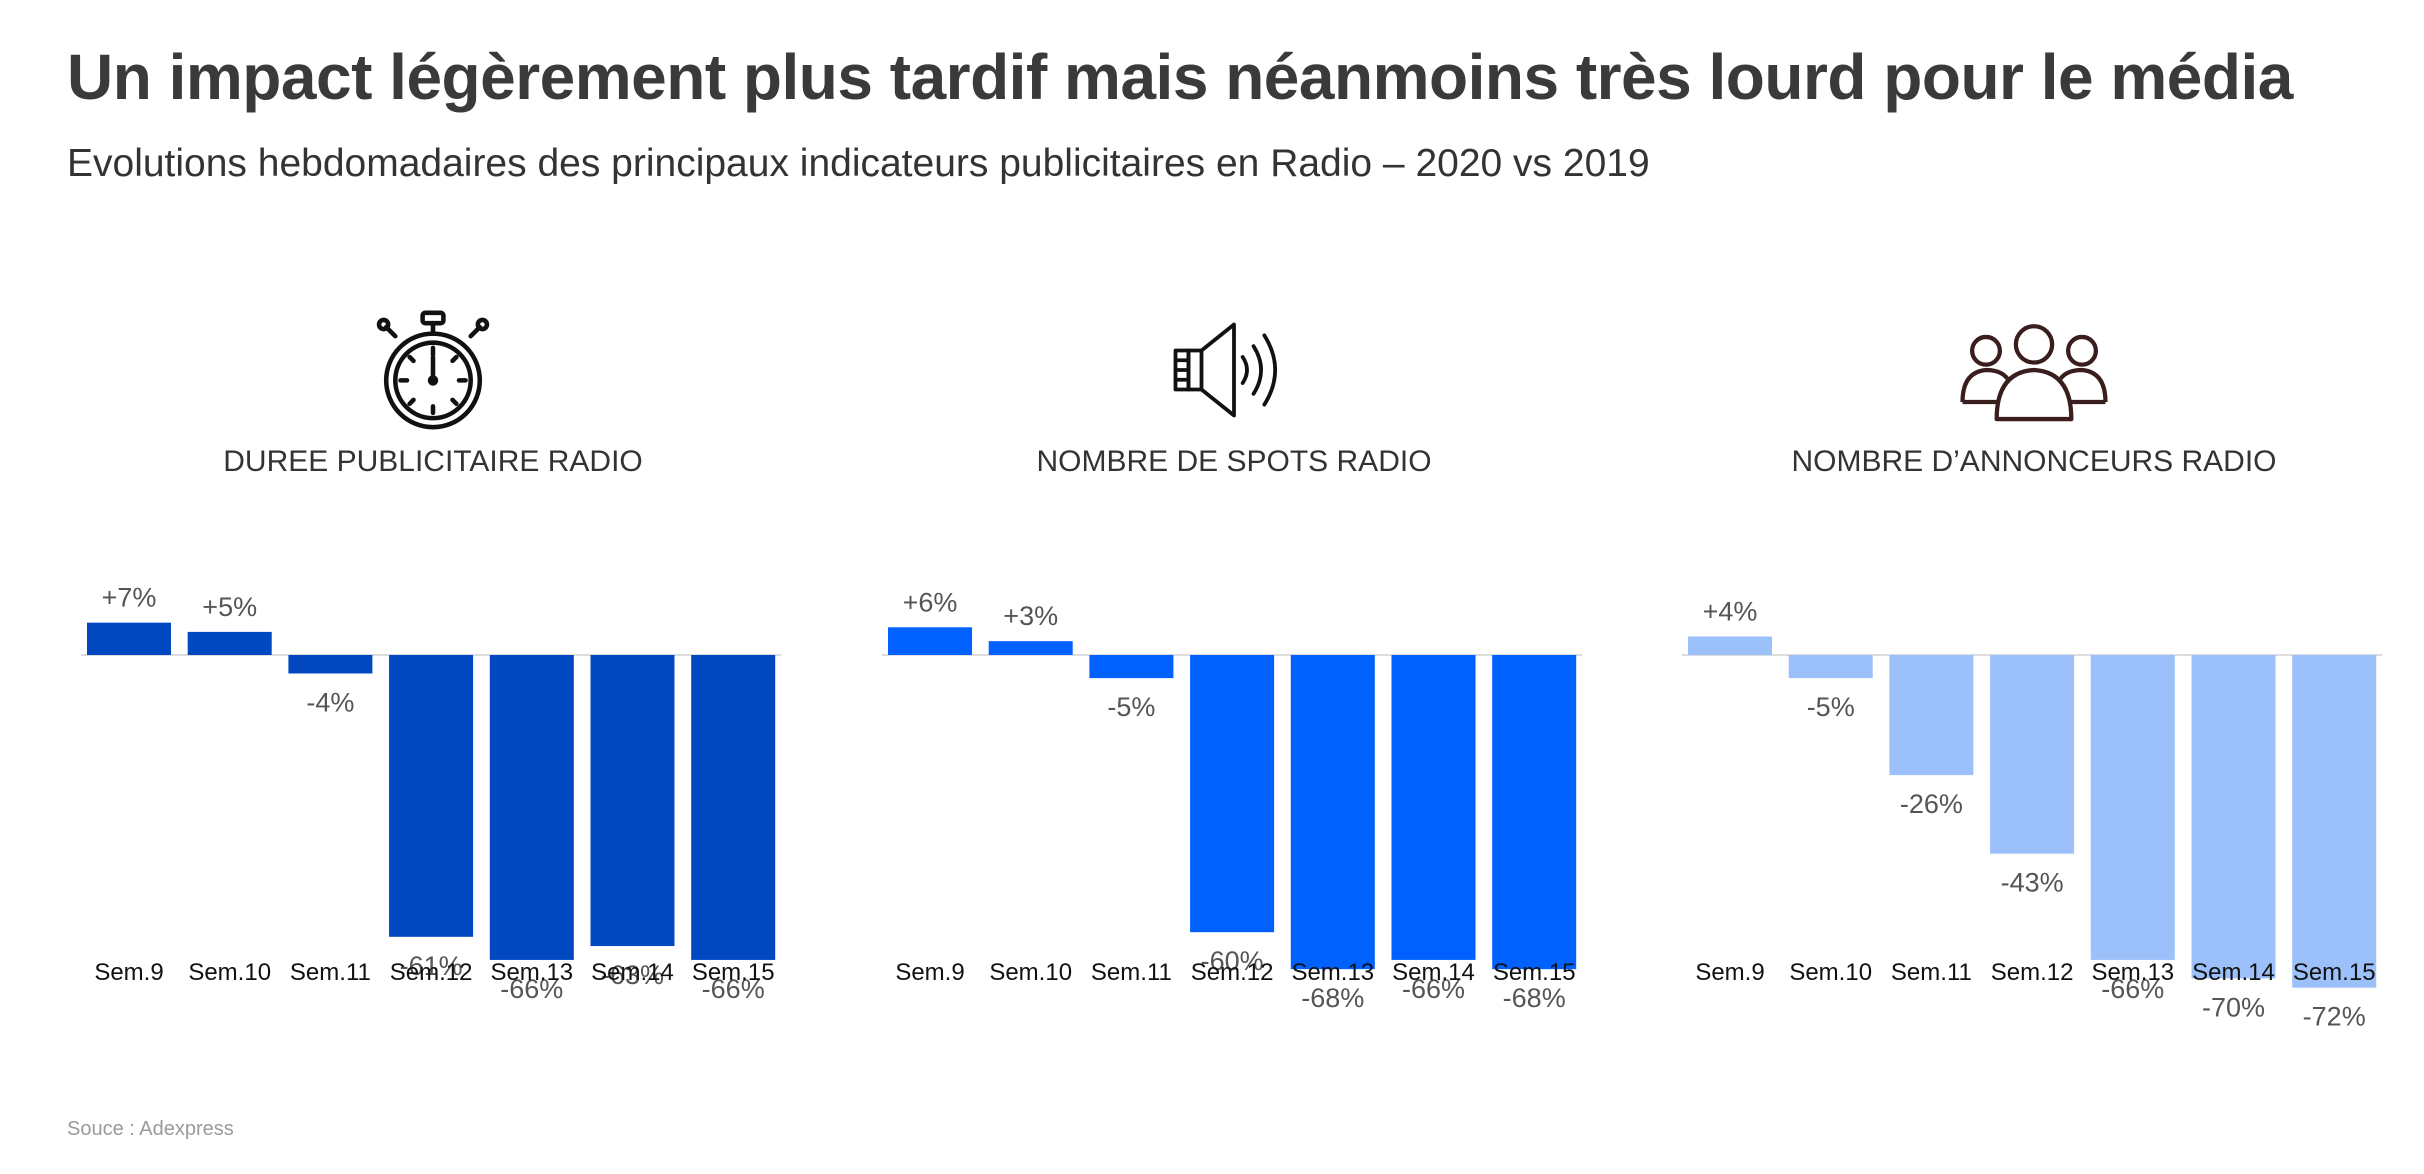 This screenshot has width=2424, height=1174. I want to click on data-label: +3%, so click(1030, 616).